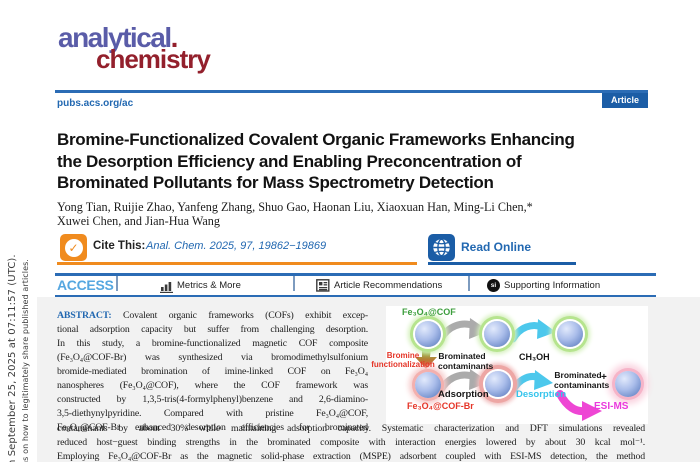 This screenshot has width=700, height=462. What do you see at coordinates (541, 394) in the screenshot?
I see `toc-label-desorption: Desorption` at bounding box center [541, 394].